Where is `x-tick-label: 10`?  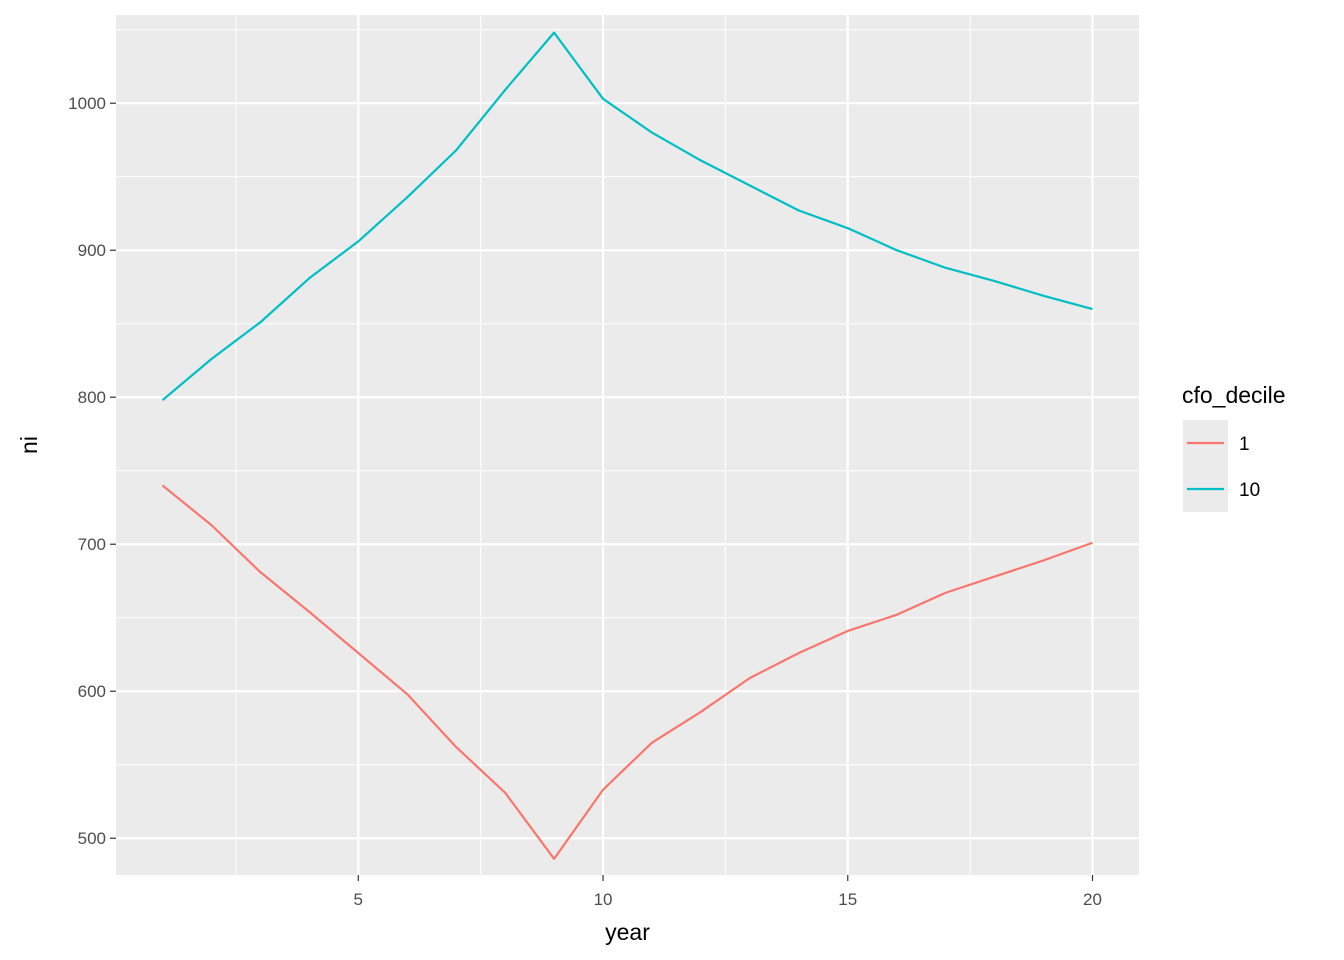
x-tick-label: 10 is located at coordinates (603, 899).